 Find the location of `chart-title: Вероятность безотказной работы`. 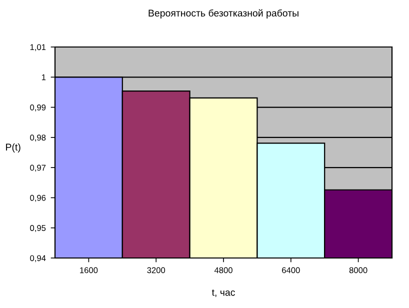

chart-title: Вероятность безотказной работы is located at coordinates (223, 13).